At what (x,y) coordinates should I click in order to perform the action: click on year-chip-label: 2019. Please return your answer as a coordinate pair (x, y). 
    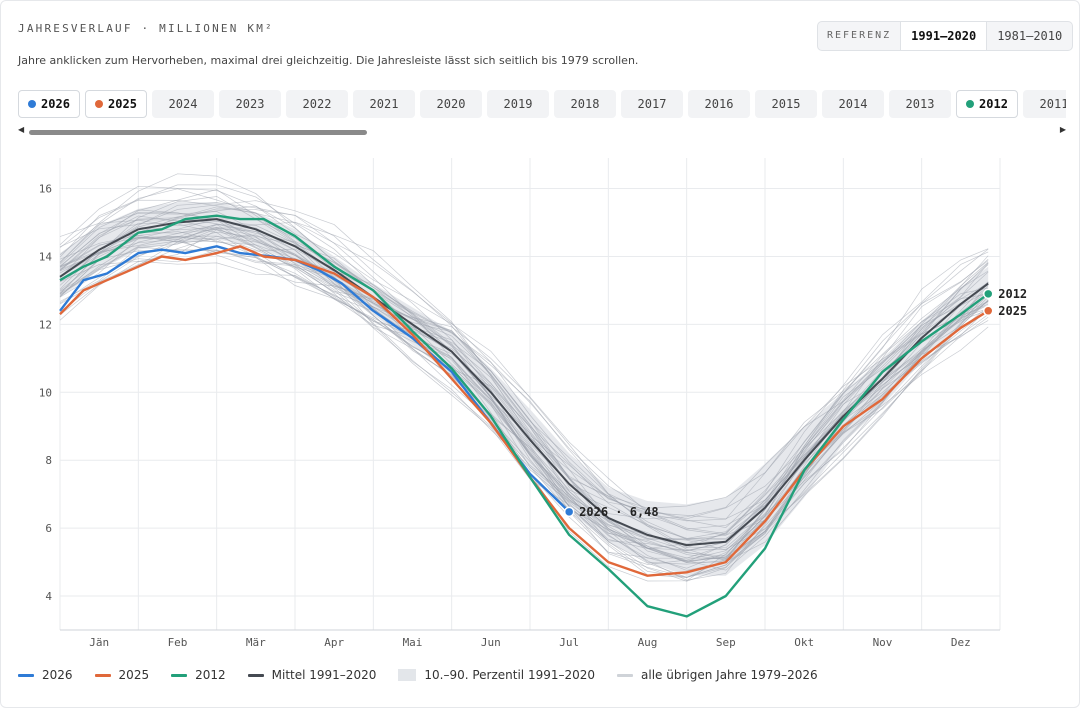
    Looking at the image, I should click on (518, 104).